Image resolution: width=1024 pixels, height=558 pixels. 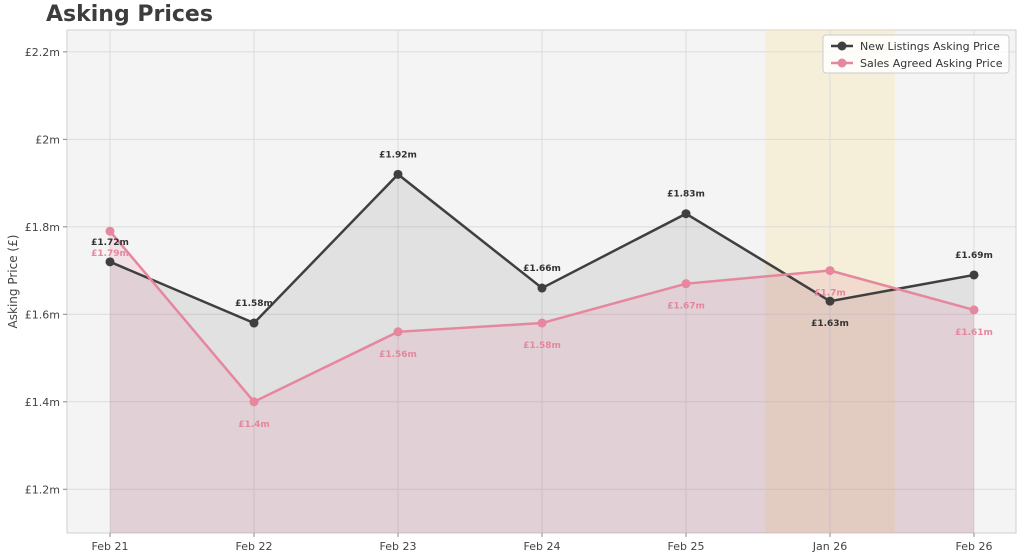 I want to click on x-tick-label: Jan 26, so click(x=829, y=546).